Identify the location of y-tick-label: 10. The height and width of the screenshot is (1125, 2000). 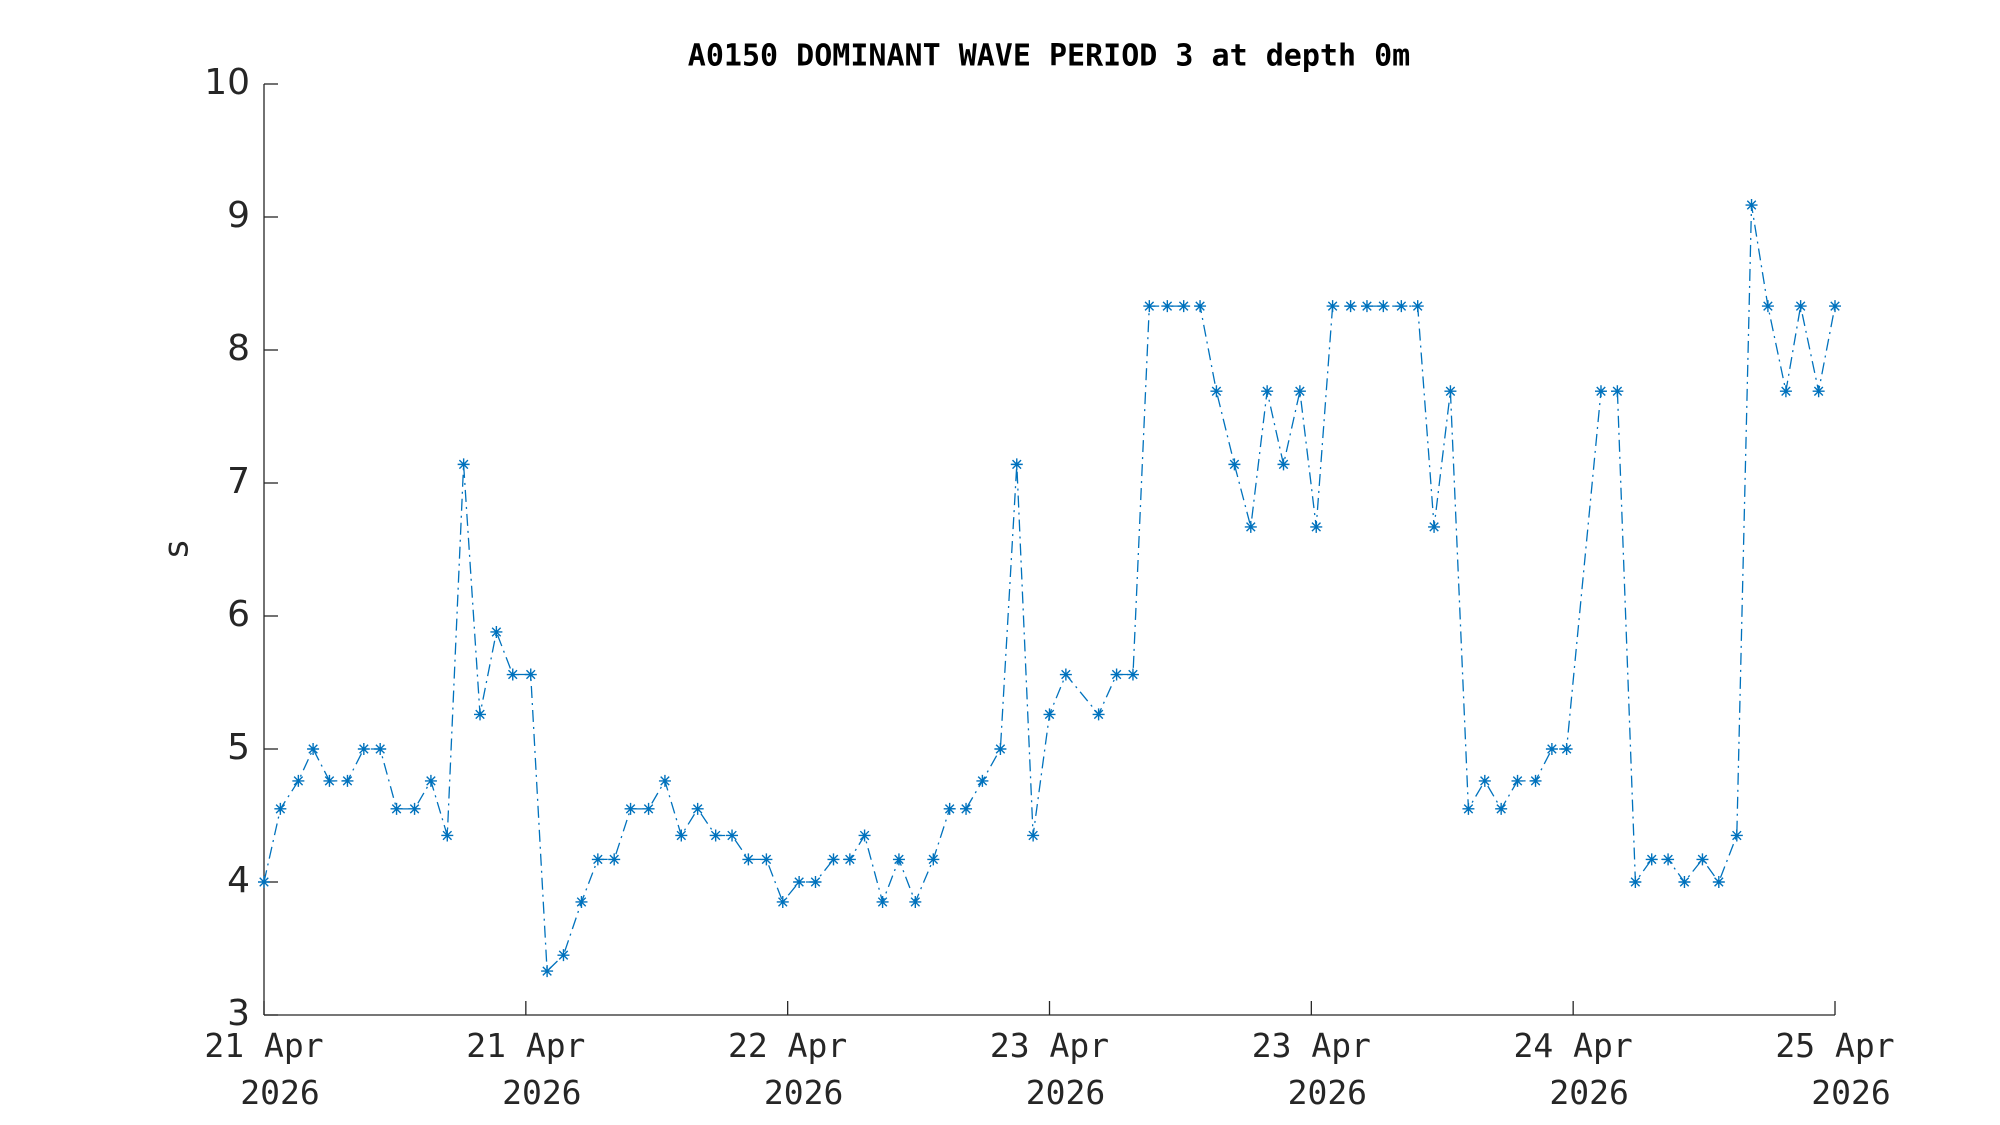
(227, 82).